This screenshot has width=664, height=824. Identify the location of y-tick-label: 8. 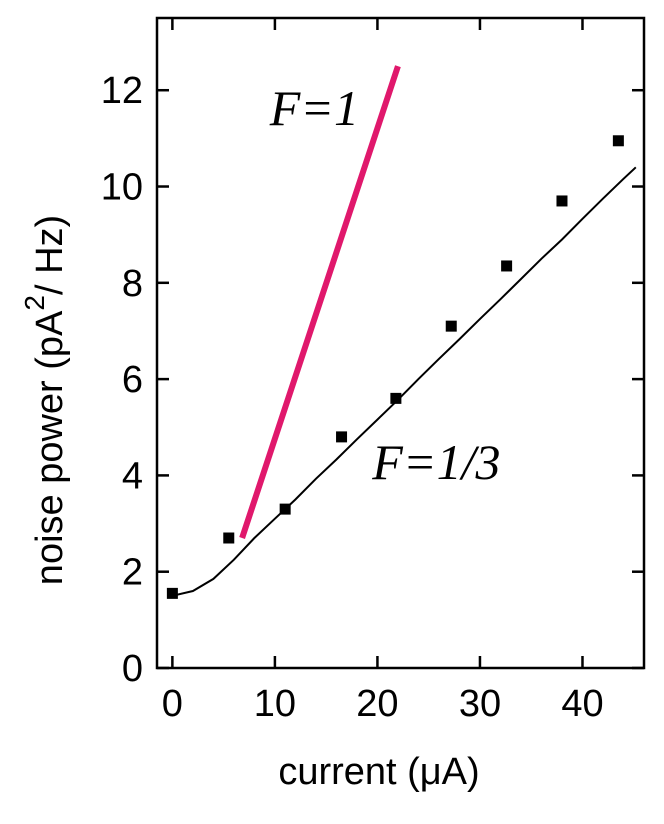
(132, 284).